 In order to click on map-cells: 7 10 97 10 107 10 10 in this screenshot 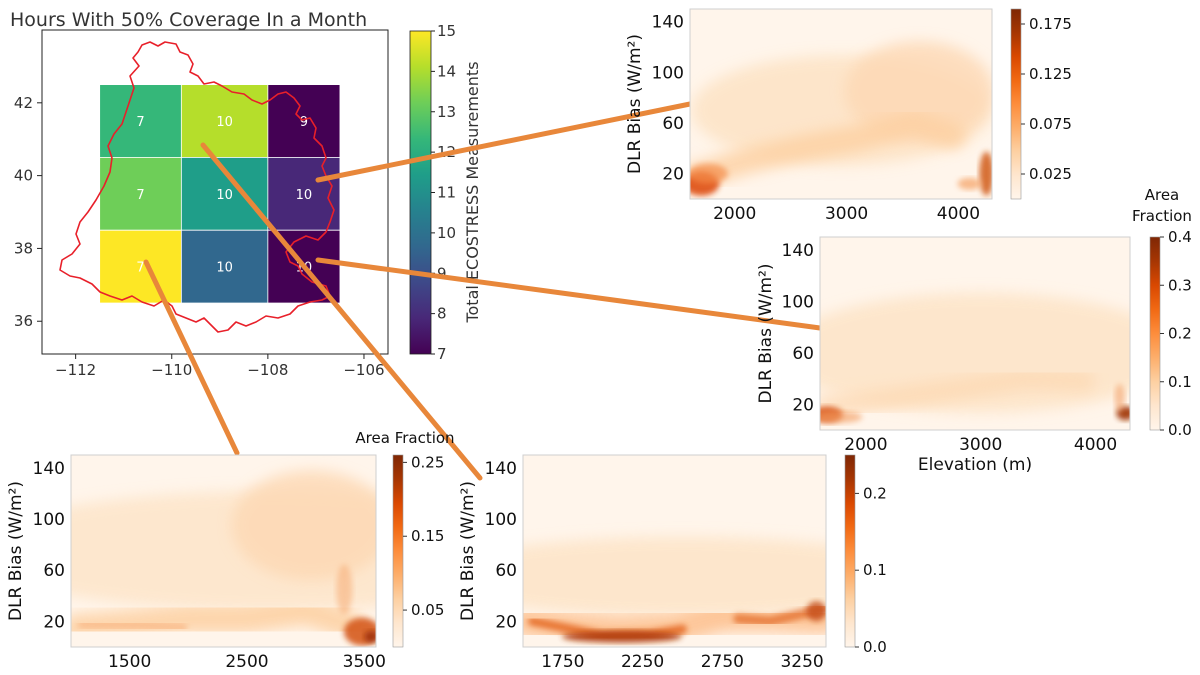, I will do `click(220, 194)`.